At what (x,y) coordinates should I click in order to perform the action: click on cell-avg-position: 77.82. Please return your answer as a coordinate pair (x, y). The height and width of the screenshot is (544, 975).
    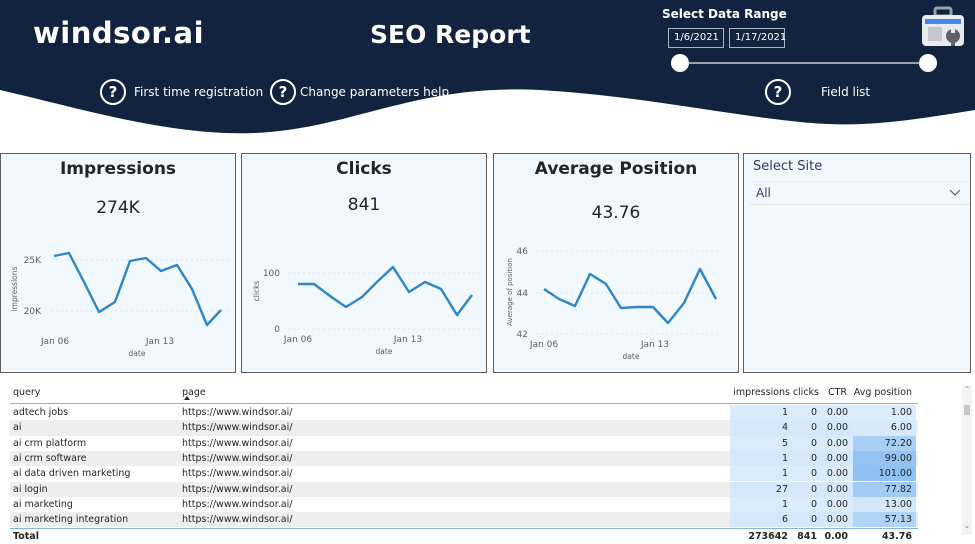
    Looking at the image, I should click on (898, 489).